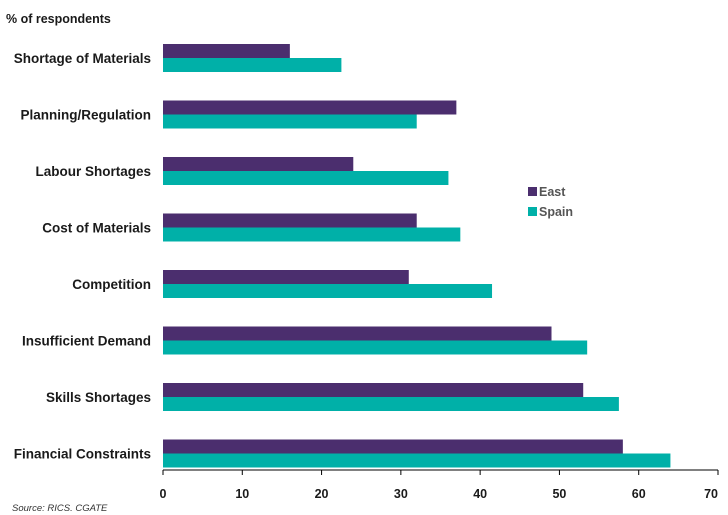 Image resolution: width=728 pixels, height=515 pixels. I want to click on x-tick-label: 60, so click(639, 494).